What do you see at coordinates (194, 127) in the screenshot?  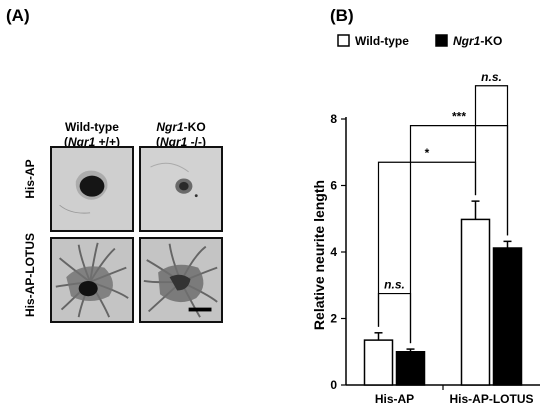 I see `ko-suffix: -KO` at bounding box center [194, 127].